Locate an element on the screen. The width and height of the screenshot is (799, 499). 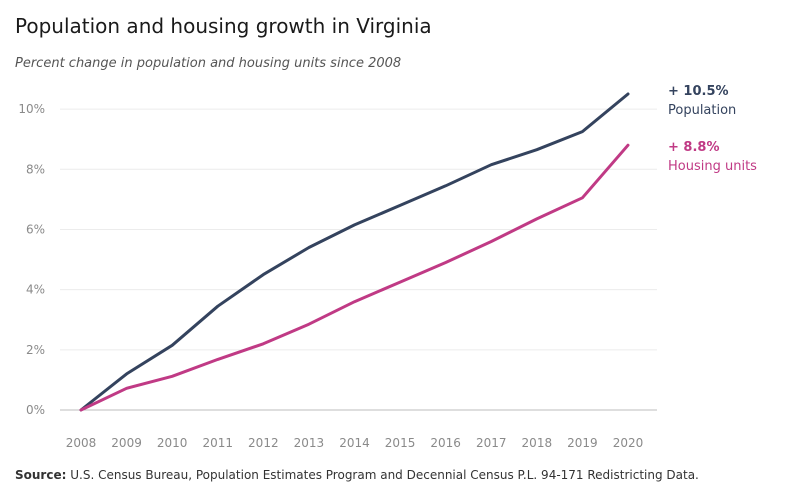
end-value-housing: + 8.8% is located at coordinates (693, 147).